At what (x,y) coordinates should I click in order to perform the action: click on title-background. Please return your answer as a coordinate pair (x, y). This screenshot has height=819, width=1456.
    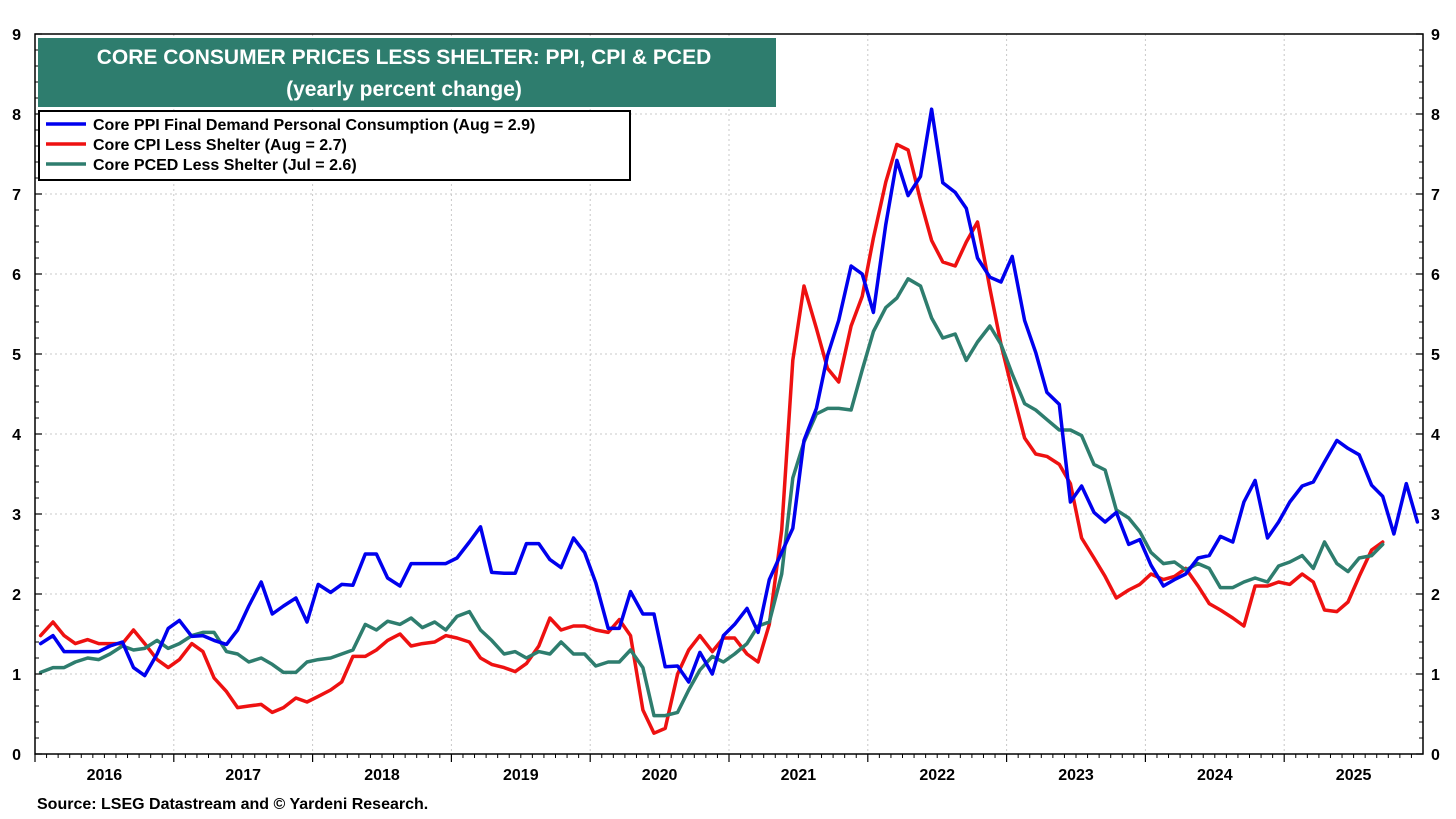
    Looking at the image, I should click on (407, 72).